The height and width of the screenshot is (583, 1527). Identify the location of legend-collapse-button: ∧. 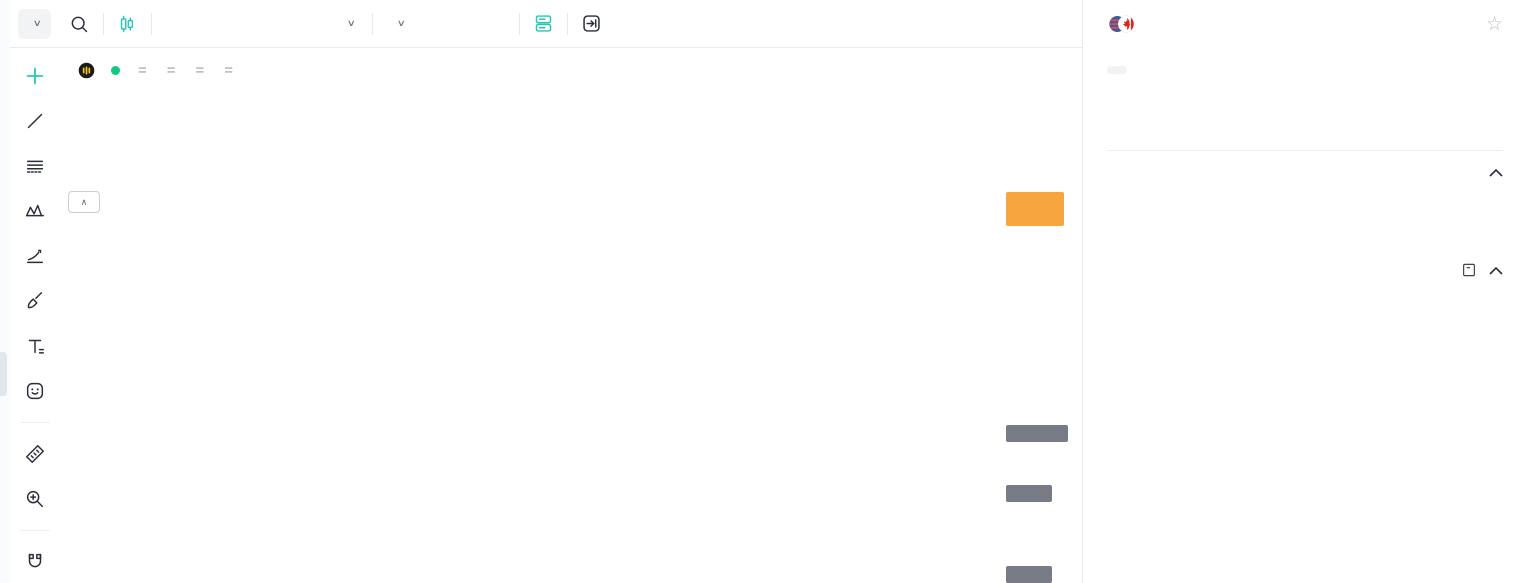
(84, 202).